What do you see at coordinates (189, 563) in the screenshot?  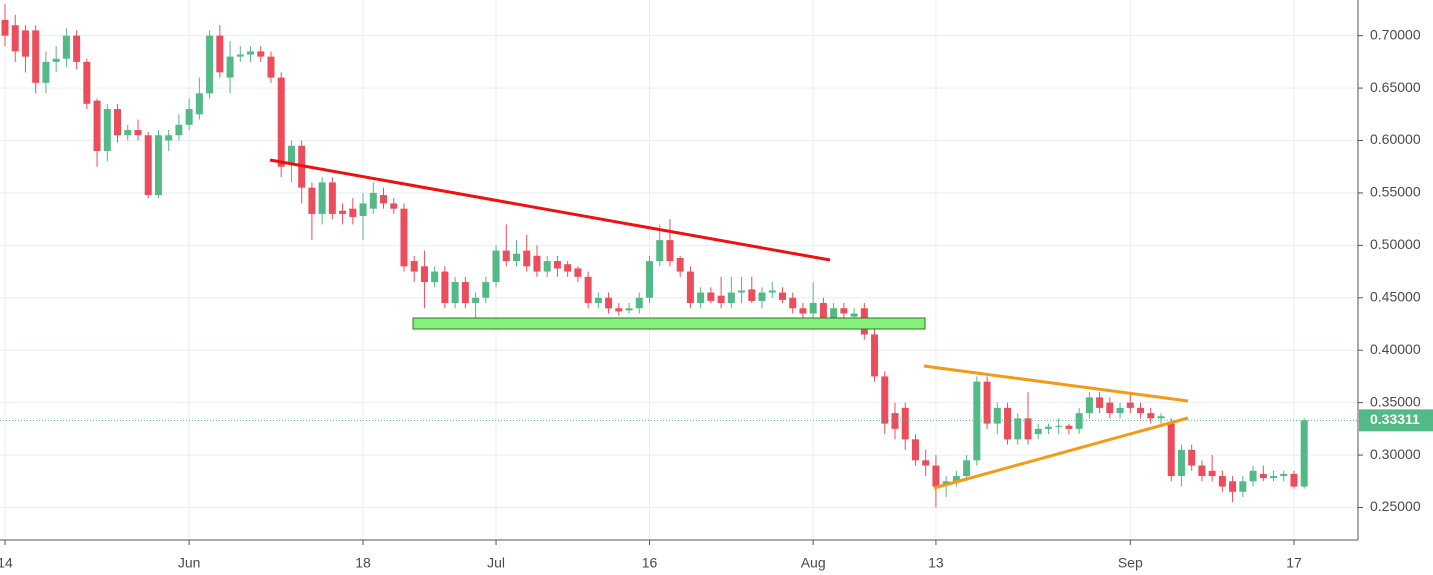 I see `x-tick-label: Jun` at bounding box center [189, 563].